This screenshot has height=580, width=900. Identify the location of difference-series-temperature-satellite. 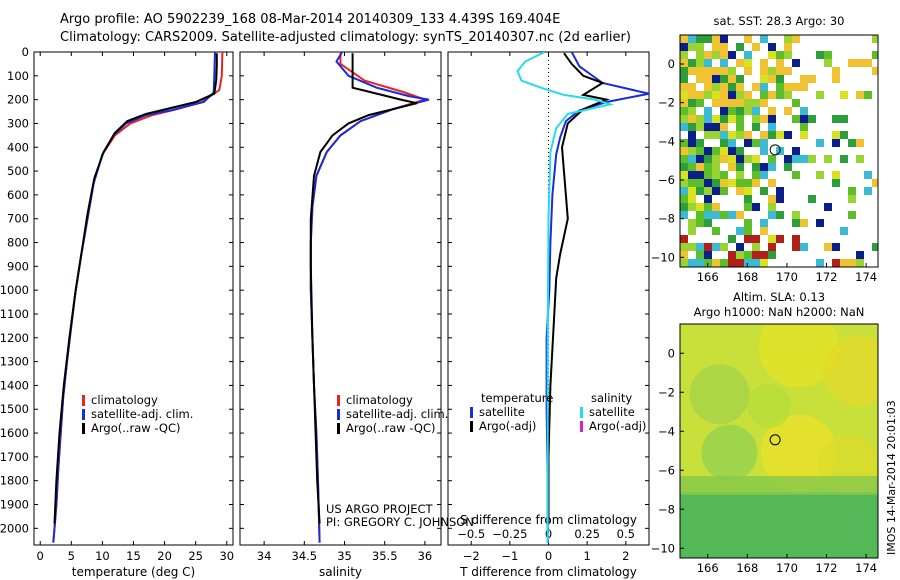
(597, 297).